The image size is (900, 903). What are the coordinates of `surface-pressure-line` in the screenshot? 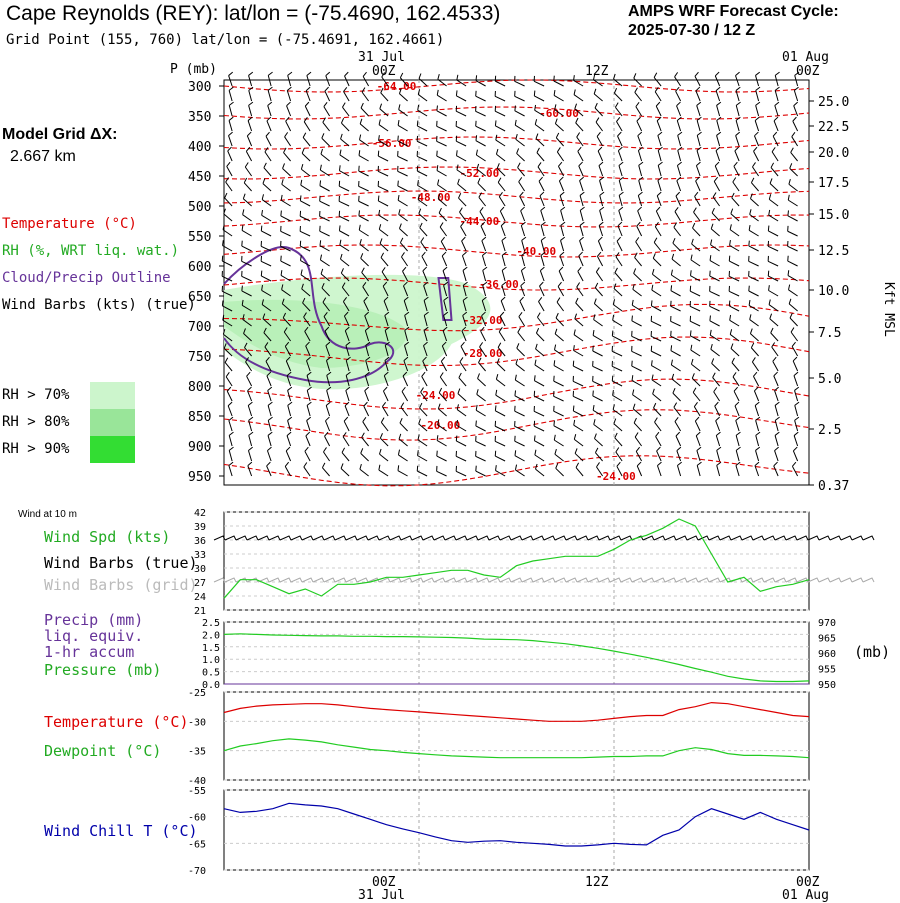 It's located at (516, 658).